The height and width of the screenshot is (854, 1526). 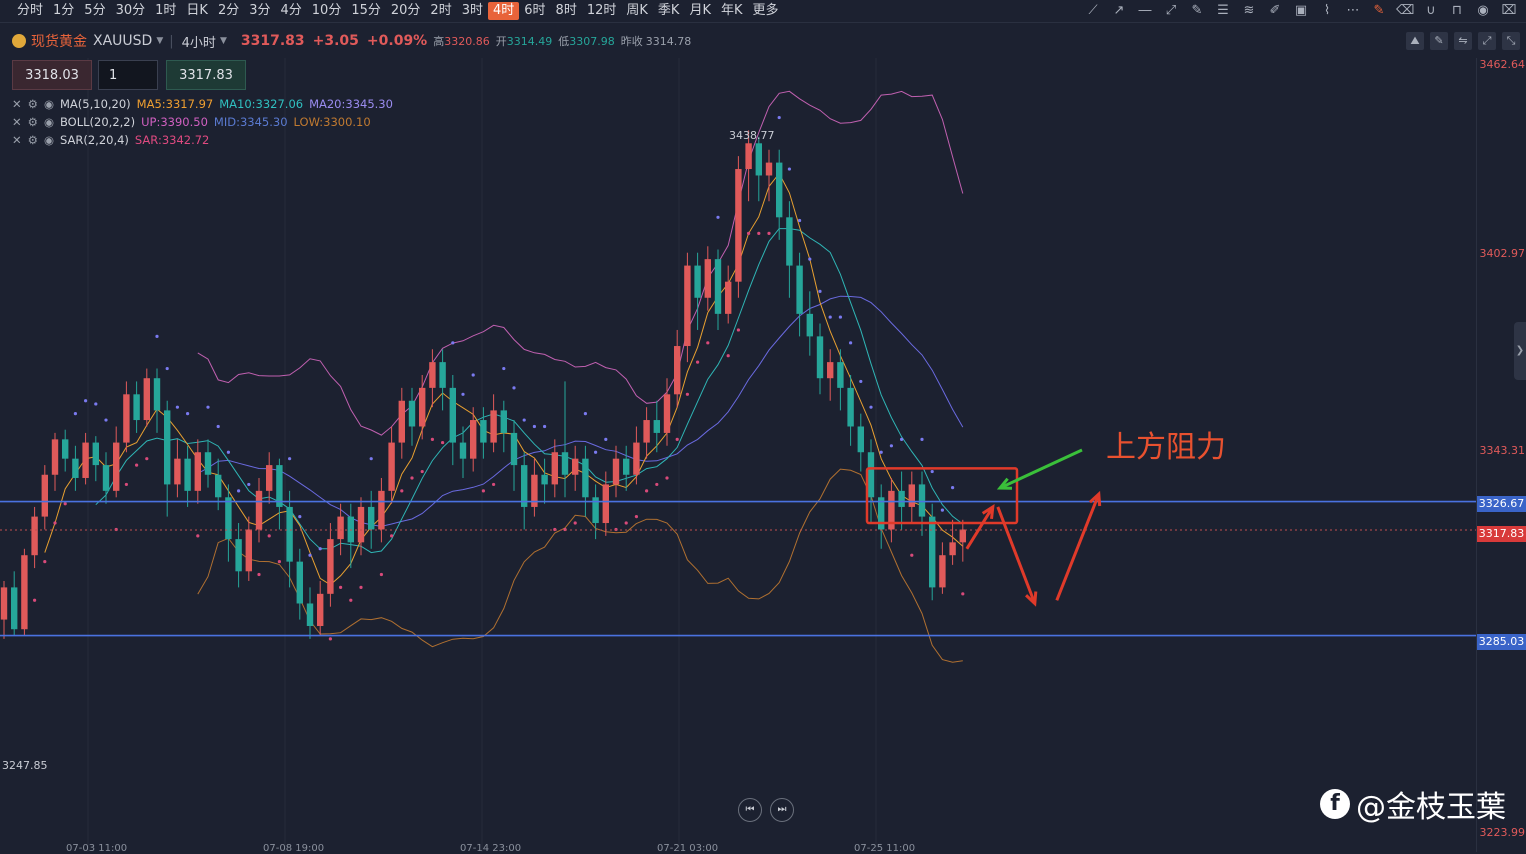 I want to click on fibonacci-icon: ☰, so click(x=1223, y=10).